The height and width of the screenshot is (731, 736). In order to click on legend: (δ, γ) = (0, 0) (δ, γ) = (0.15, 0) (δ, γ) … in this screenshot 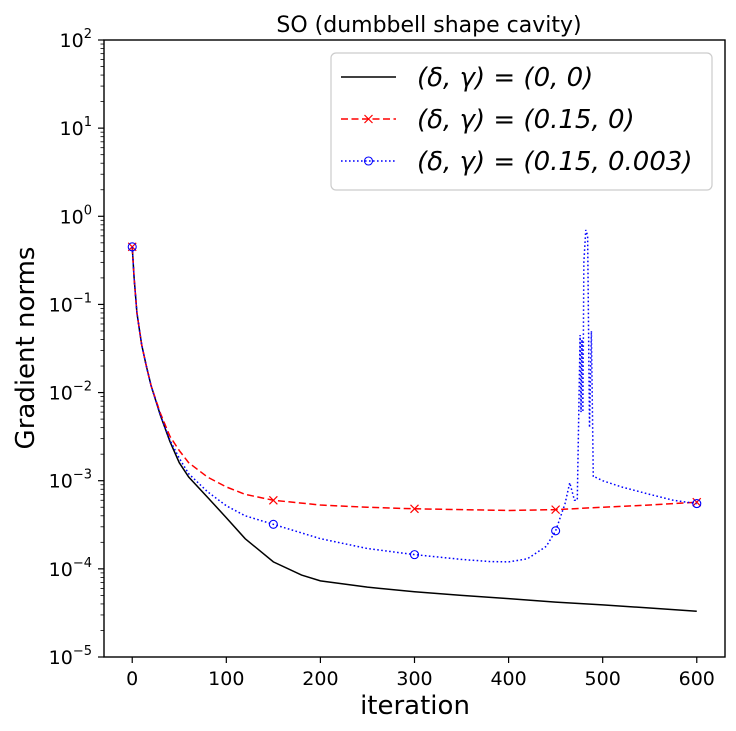, I will do `click(521, 121)`.